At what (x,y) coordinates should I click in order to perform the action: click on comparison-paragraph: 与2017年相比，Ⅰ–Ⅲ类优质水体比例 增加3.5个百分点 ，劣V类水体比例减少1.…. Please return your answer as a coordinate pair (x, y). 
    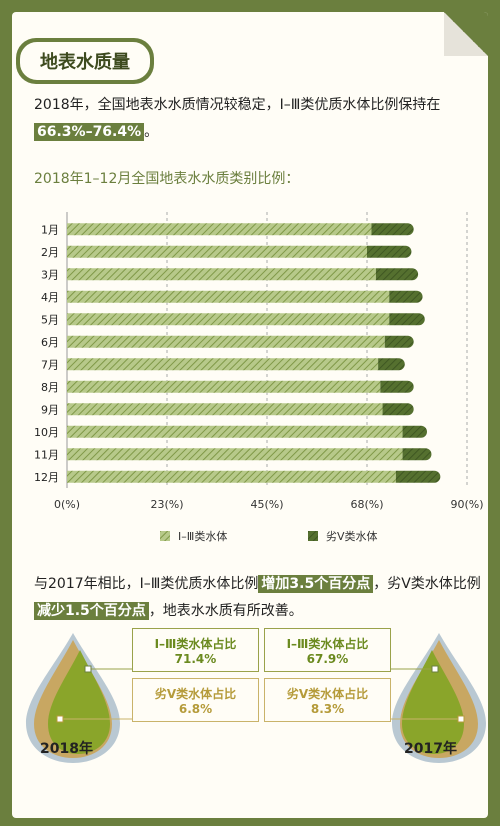
    Looking at the image, I should click on (259, 598).